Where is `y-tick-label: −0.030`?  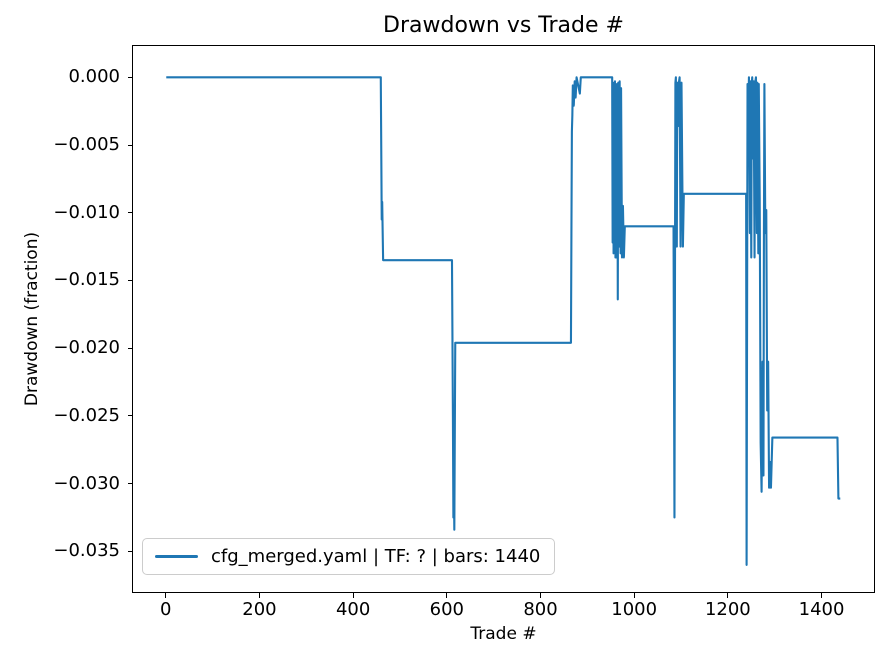
y-tick-label: −0.030 is located at coordinates (86, 483).